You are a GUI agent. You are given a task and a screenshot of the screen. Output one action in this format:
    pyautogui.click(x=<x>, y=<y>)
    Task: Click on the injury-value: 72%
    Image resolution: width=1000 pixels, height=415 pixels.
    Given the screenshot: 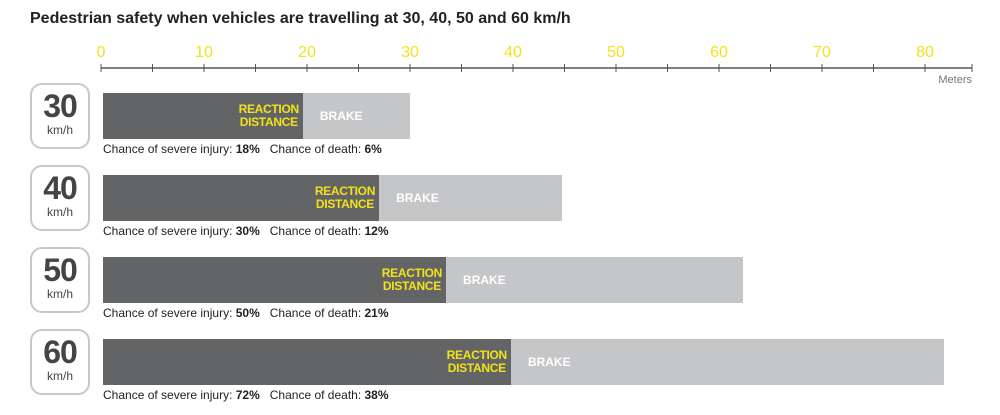 What is the action you would take?
    pyautogui.click(x=247, y=395)
    